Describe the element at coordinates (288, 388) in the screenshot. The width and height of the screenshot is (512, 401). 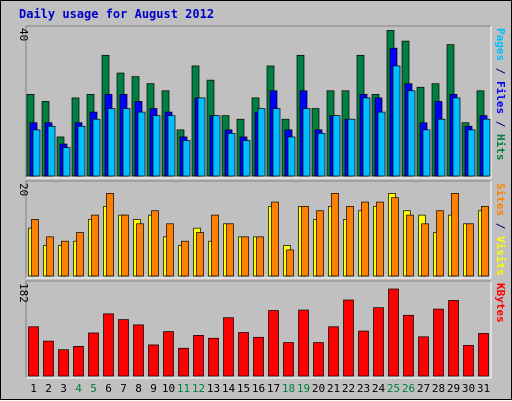
I see `x-tick-label-18: 18` at that location.